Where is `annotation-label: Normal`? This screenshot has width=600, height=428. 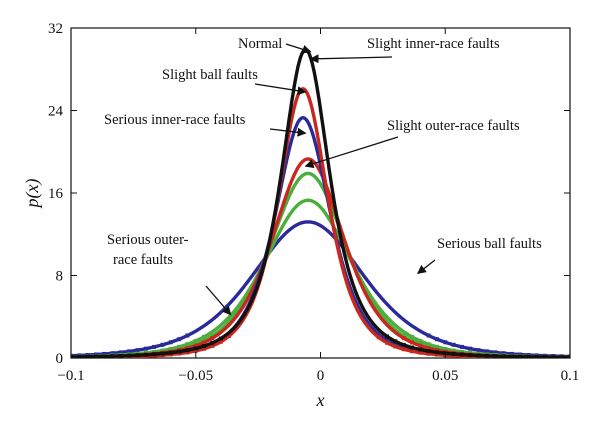 annotation-label: Normal is located at coordinates (260, 44).